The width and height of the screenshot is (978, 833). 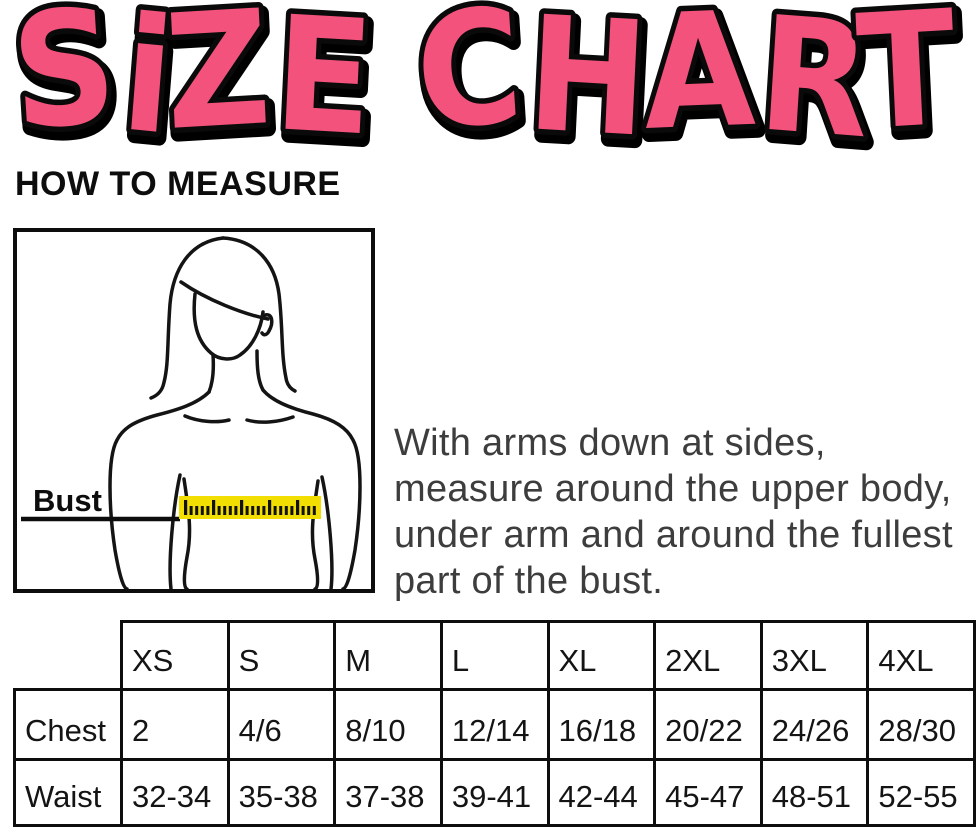 I want to click on woman-outline, so click(x=235, y=412).